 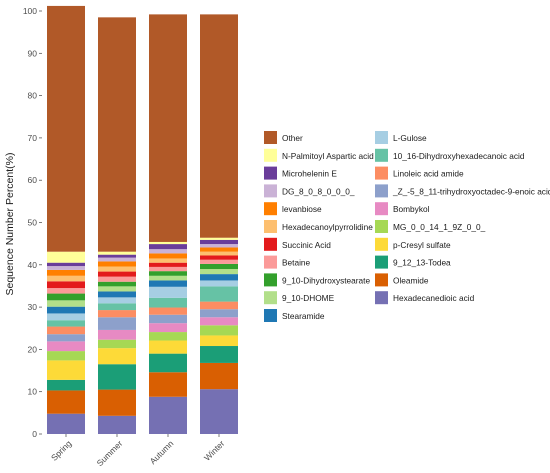 I want to click on x-tick-label-winter: Winter, so click(x=214, y=450).